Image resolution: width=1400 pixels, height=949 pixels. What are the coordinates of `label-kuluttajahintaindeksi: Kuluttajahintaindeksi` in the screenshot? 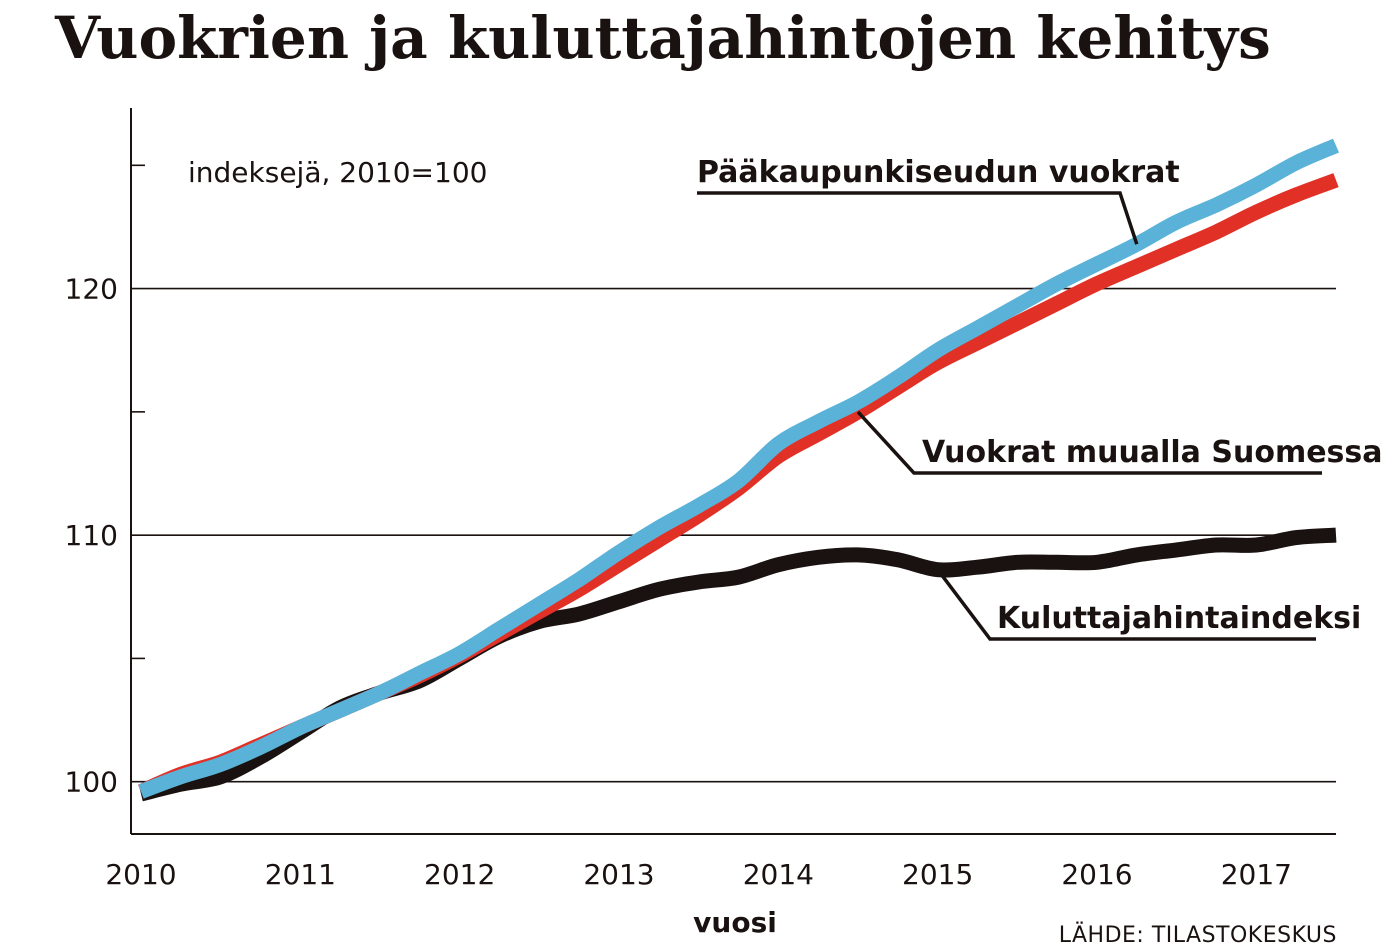 It's located at (1179, 618).